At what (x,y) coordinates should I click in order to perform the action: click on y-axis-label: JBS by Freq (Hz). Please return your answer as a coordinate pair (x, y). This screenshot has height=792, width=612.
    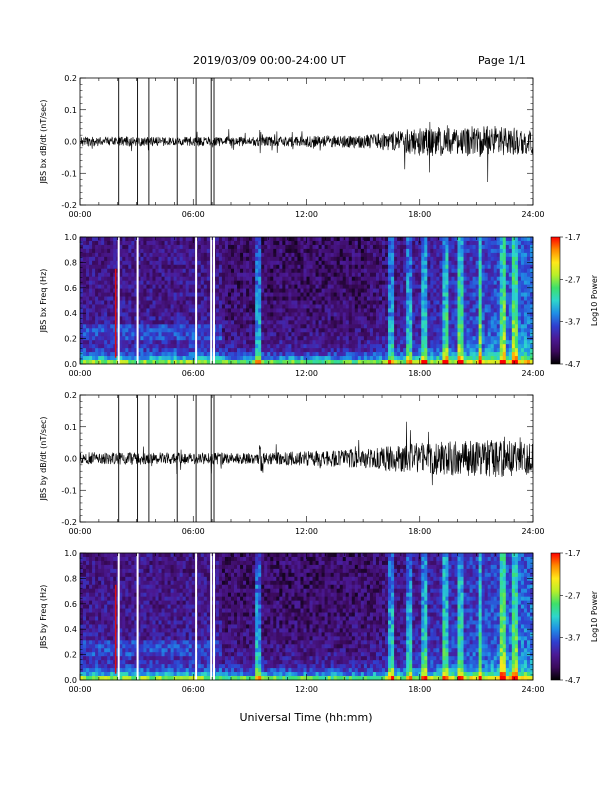
    Looking at the image, I should click on (43, 617).